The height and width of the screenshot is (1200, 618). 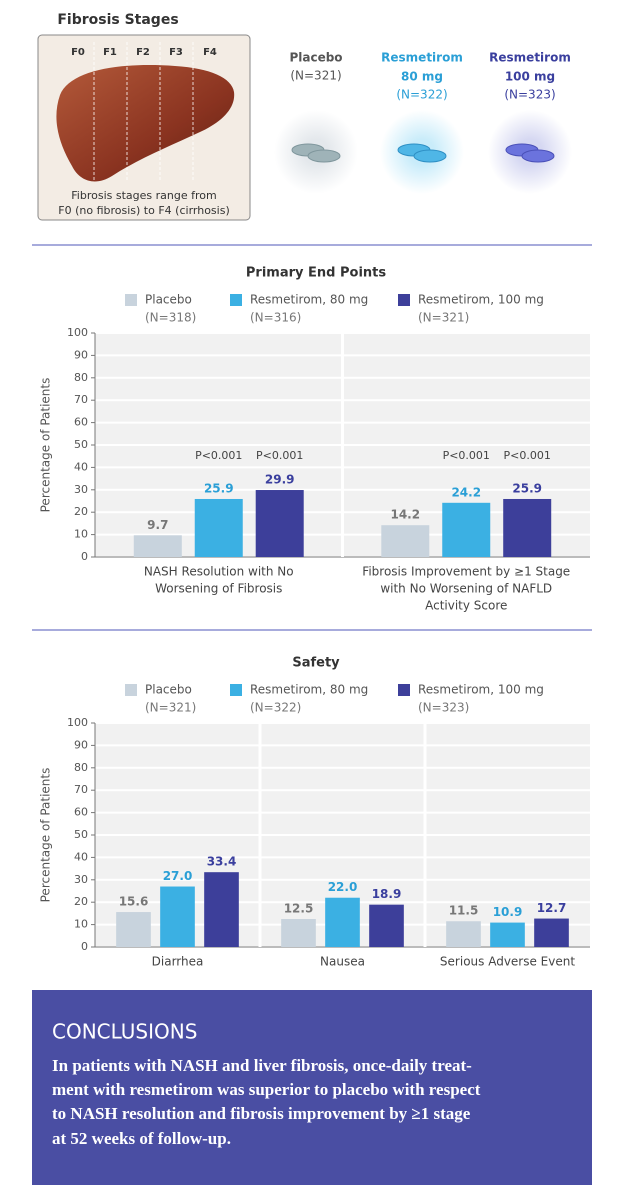 What do you see at coordinates (143, 195) in the screenshot?
I see `caption: Fibrosis stages range from` at bounding box center [143, 195].